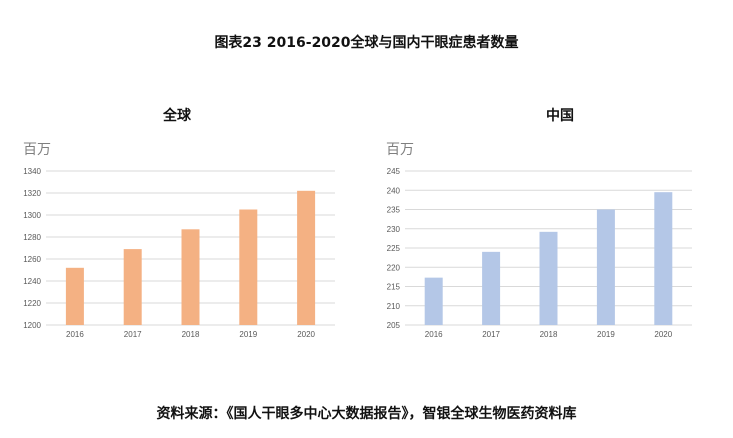 This screenshot has width=733, height=438. What do you see at coordinates (394, 287) in the screenshot?
I see `china-y-tick-label: 215` at bounding box center [394, 287].